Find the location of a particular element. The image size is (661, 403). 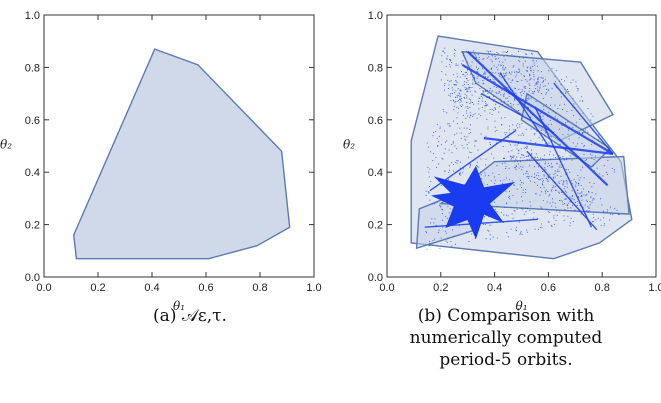

y-tick-label: 0.6 is located at coordinates (375, 121).